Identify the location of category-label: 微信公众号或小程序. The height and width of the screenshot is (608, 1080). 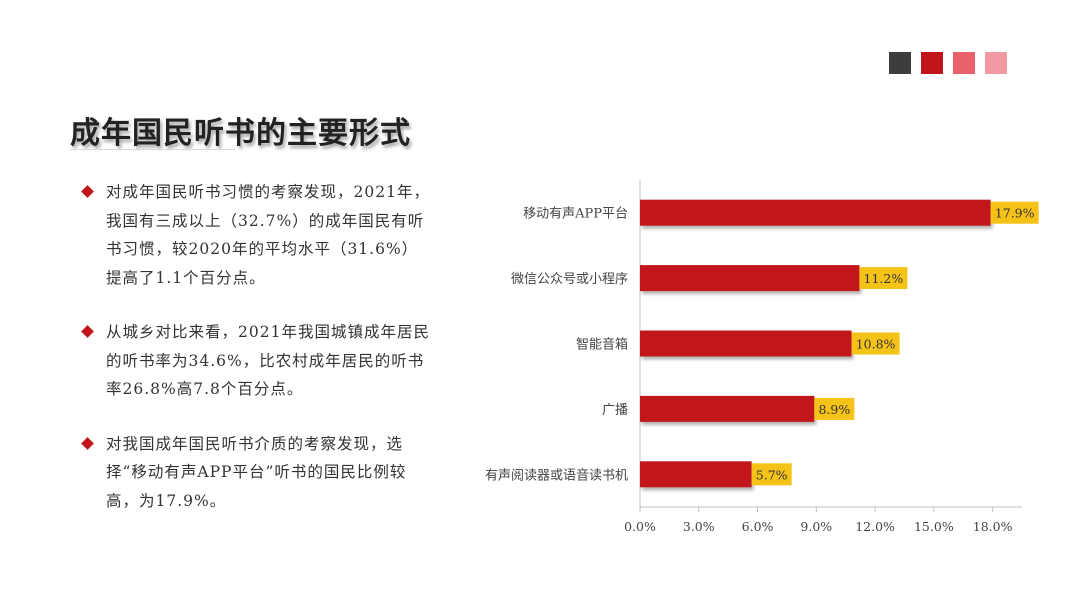
(569, 279).